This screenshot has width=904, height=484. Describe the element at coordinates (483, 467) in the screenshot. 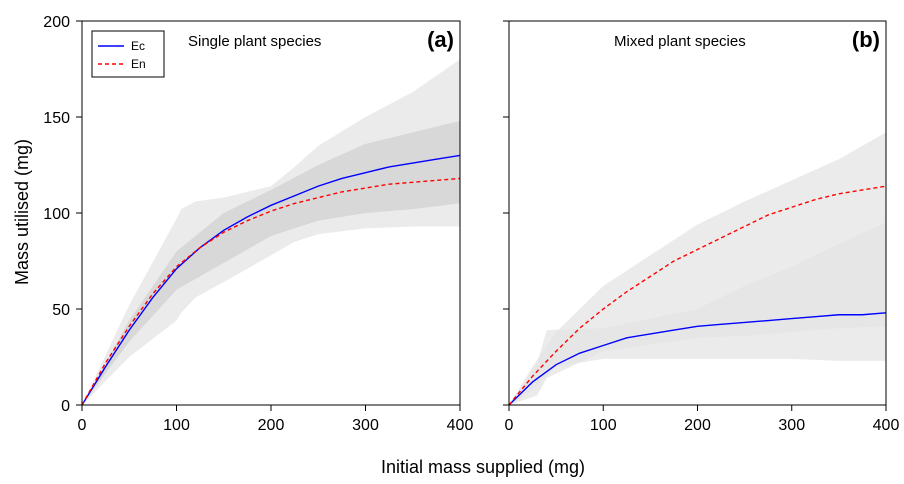

I see `x-axis-title: Initial mass supplied (mg)` at that location.